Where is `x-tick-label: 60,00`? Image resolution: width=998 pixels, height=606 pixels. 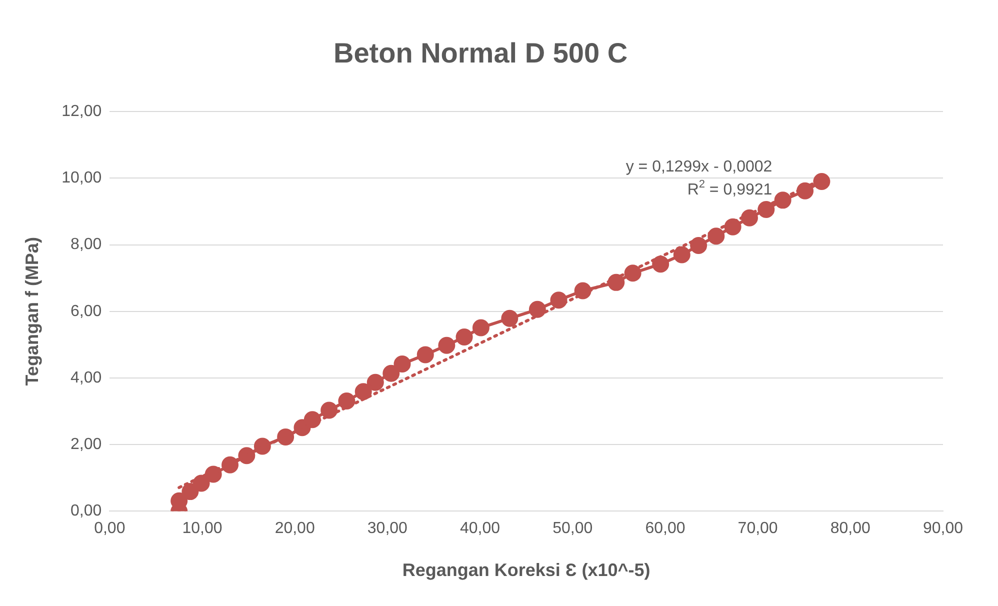
x-tick-label: 60,00 is located at coordinates (665, 529).